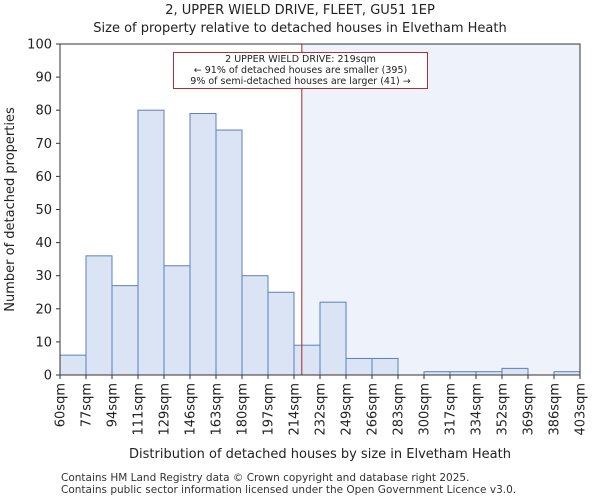 This screenshot has width=600, height=500. What do you see at coordinates (451, 409) in the screenshot?
I see `x-tick-label: 317sqm` at bounding box center [451, 409].